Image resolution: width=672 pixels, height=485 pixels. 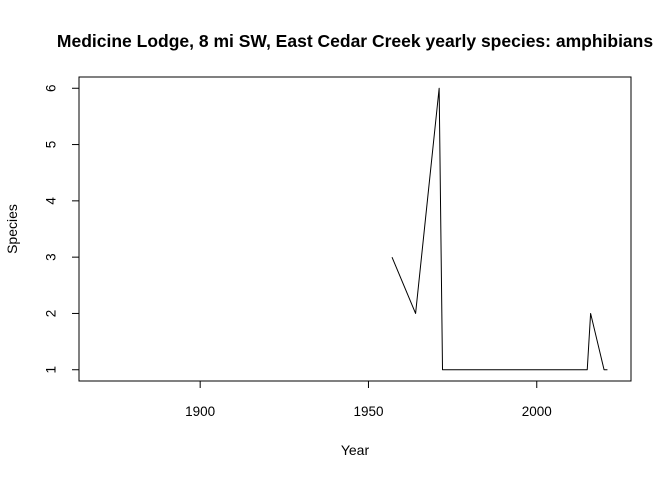 I want to click on y-tick-label: 5, so click(x=51, y=145).